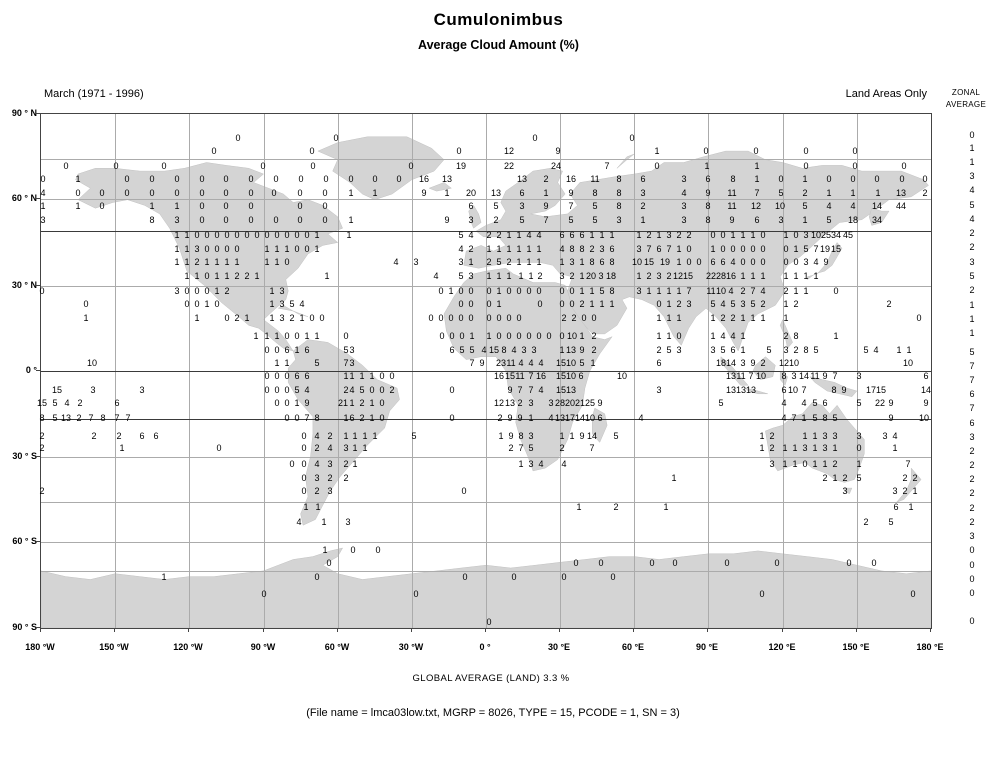 The height and width of the screenshot is (760, 997). I want to click on zonal-average-value: 0, so click(972, 621).